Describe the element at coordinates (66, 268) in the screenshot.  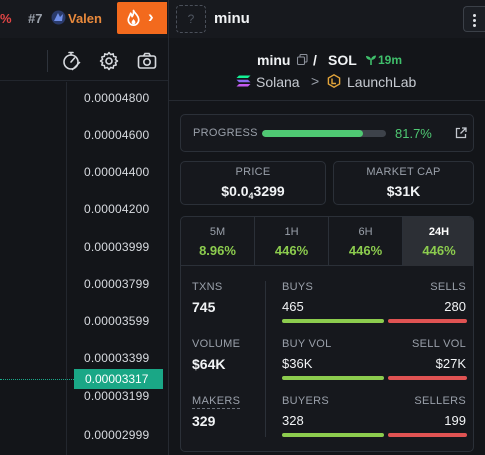
I see `chart-axis-line` at that location.